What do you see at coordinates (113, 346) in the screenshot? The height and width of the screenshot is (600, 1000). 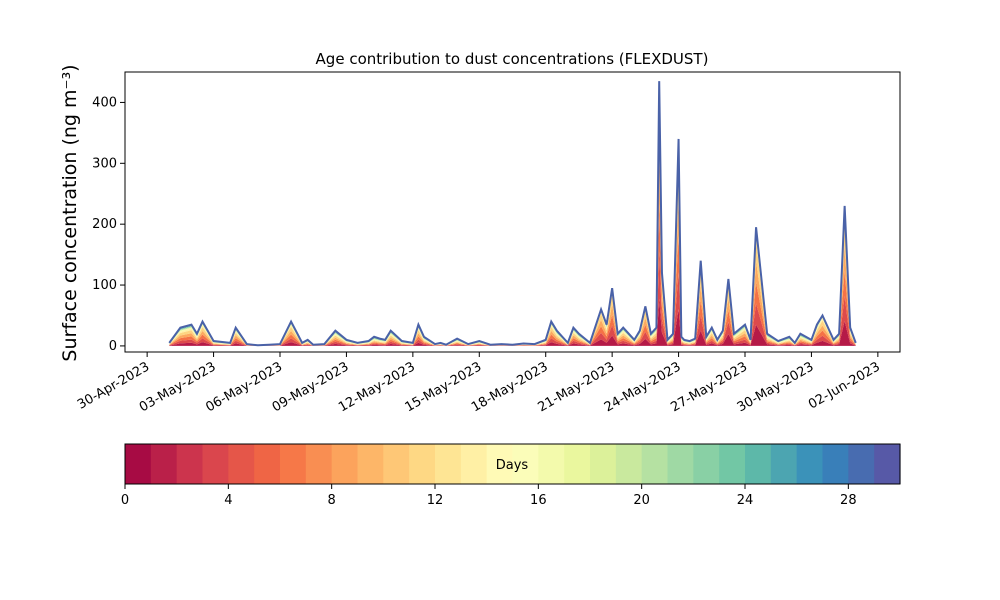 I see `y-tick-label: 0` at bounding box center [113, 346].